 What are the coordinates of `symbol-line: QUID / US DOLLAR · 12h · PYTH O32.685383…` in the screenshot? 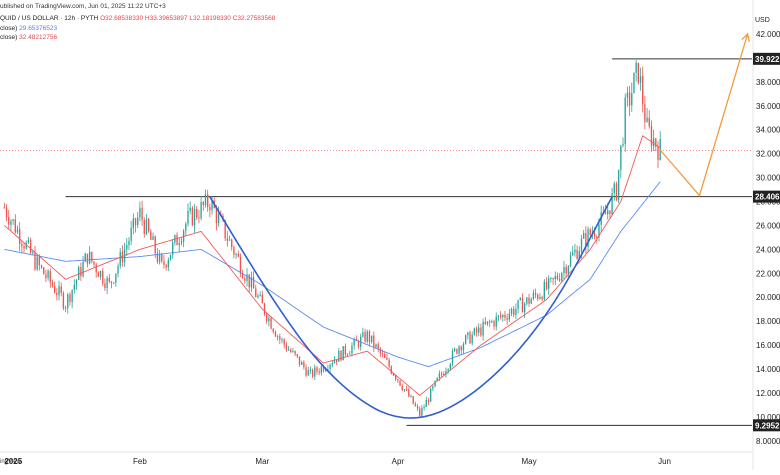 It's located at (137, 19).